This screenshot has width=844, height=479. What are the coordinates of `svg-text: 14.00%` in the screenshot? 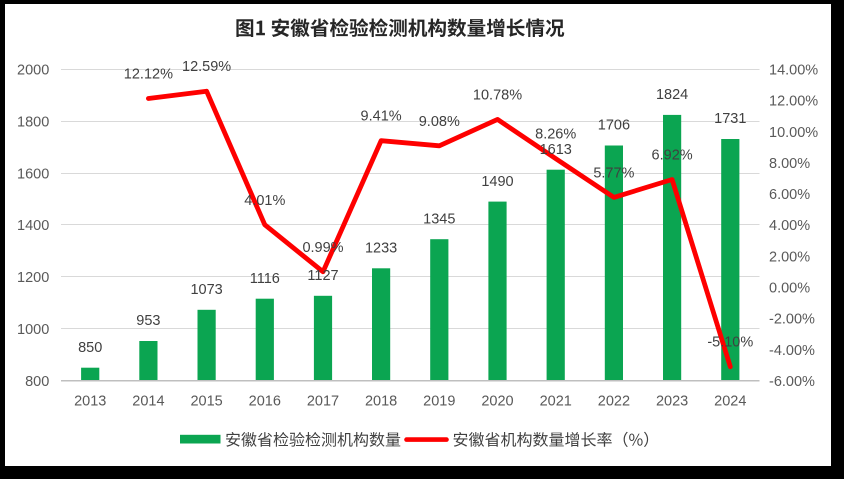 It's located at (793, 71).